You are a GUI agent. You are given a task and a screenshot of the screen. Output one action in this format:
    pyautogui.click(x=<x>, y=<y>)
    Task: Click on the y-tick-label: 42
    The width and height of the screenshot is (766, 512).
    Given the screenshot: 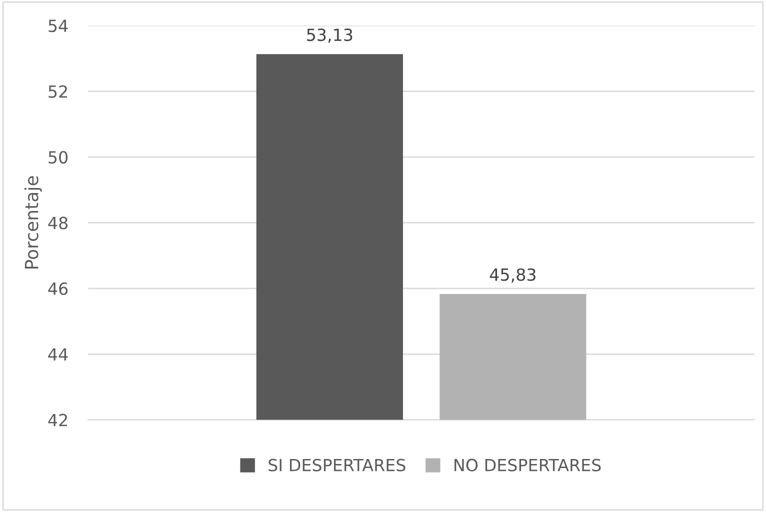 What is the action you would take?
    pyautogui.click(x=57, y=420)
    